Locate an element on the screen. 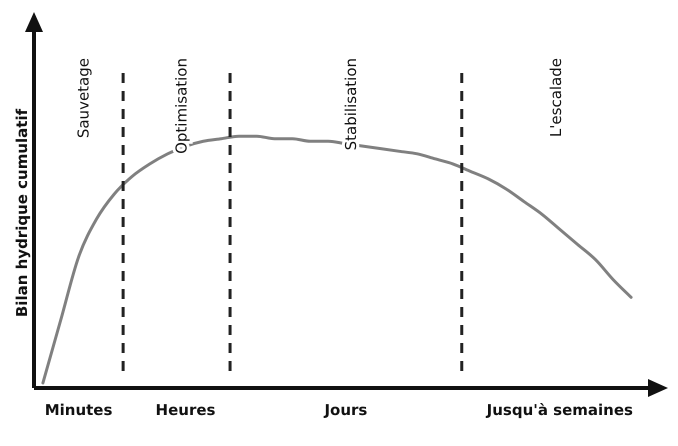 The width and height of the screenshot is (678, 446). annotation: L'escalade is located at coordinates (555, 98).